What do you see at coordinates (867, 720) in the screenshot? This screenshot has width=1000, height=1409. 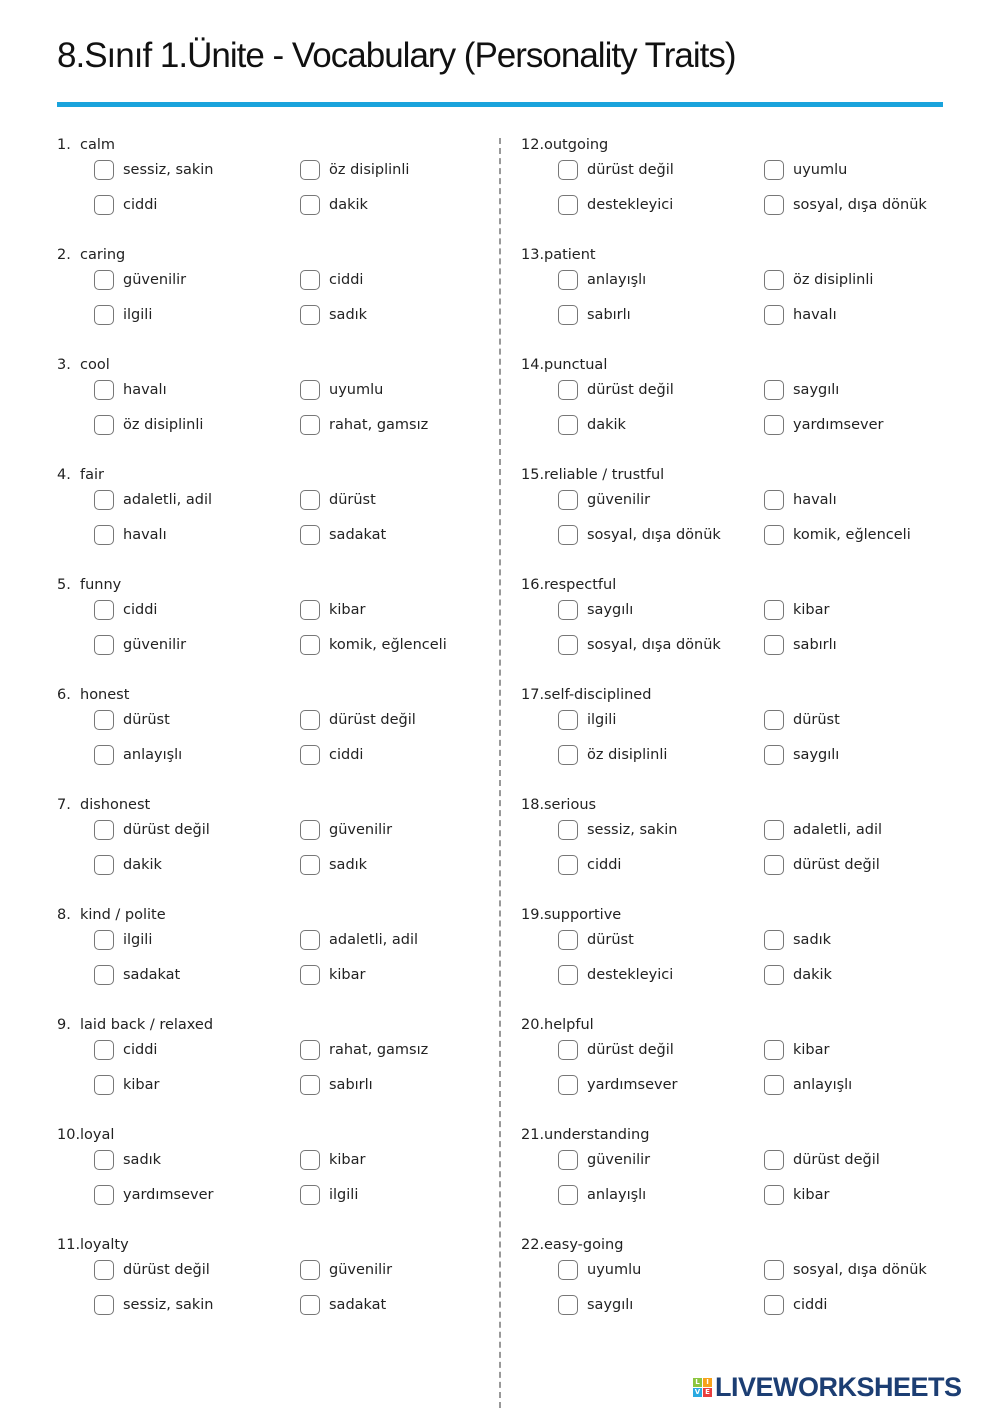 I see `option-checkbox: dürüst` at bounding box center [867, 720].